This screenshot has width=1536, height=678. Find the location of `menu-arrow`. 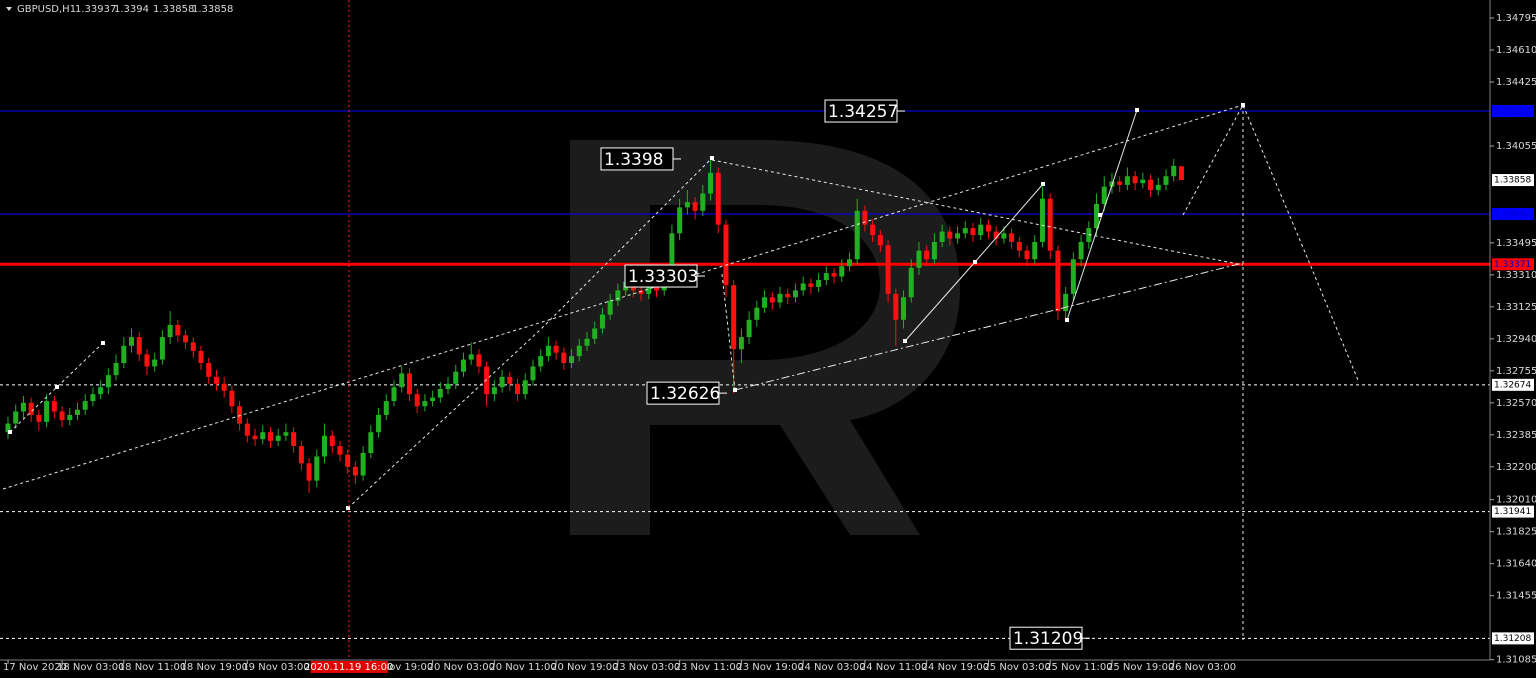

menu-arrow is located at coordinates (9, 9).